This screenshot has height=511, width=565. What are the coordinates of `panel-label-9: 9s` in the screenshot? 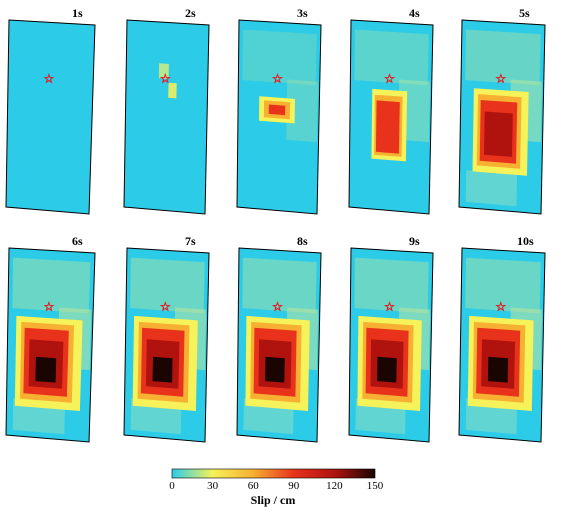 It's located at (414, 241).